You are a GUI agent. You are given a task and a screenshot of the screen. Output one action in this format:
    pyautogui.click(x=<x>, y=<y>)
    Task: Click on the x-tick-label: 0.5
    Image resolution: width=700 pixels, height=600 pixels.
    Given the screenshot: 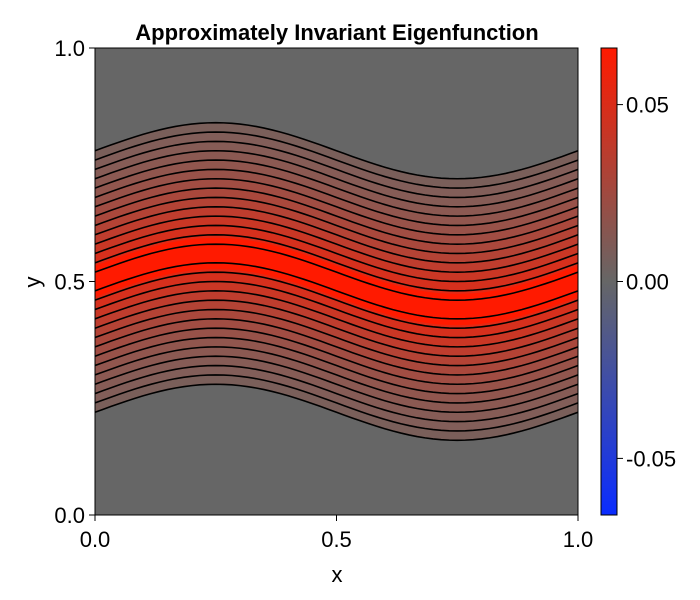 What is the action you would take?
    pyautogui.click(x=336, y=539)
    